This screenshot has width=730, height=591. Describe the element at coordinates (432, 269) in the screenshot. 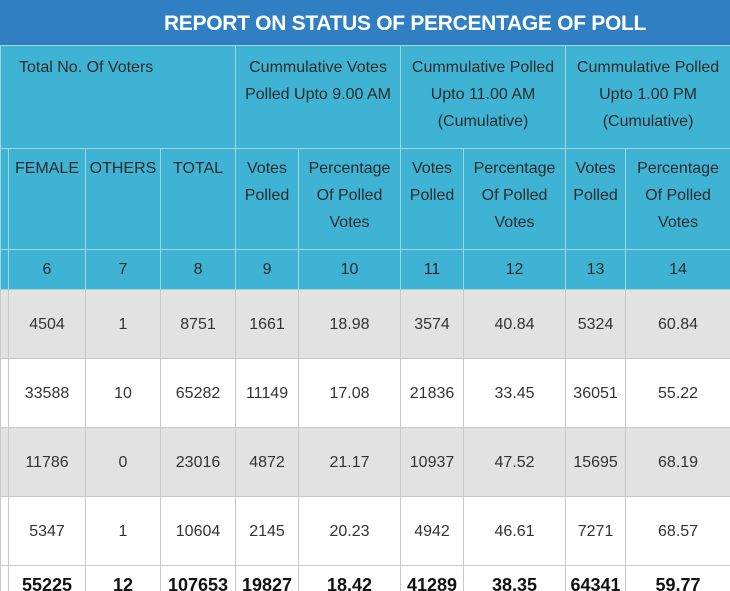

I see `column-number: 11` at that location.